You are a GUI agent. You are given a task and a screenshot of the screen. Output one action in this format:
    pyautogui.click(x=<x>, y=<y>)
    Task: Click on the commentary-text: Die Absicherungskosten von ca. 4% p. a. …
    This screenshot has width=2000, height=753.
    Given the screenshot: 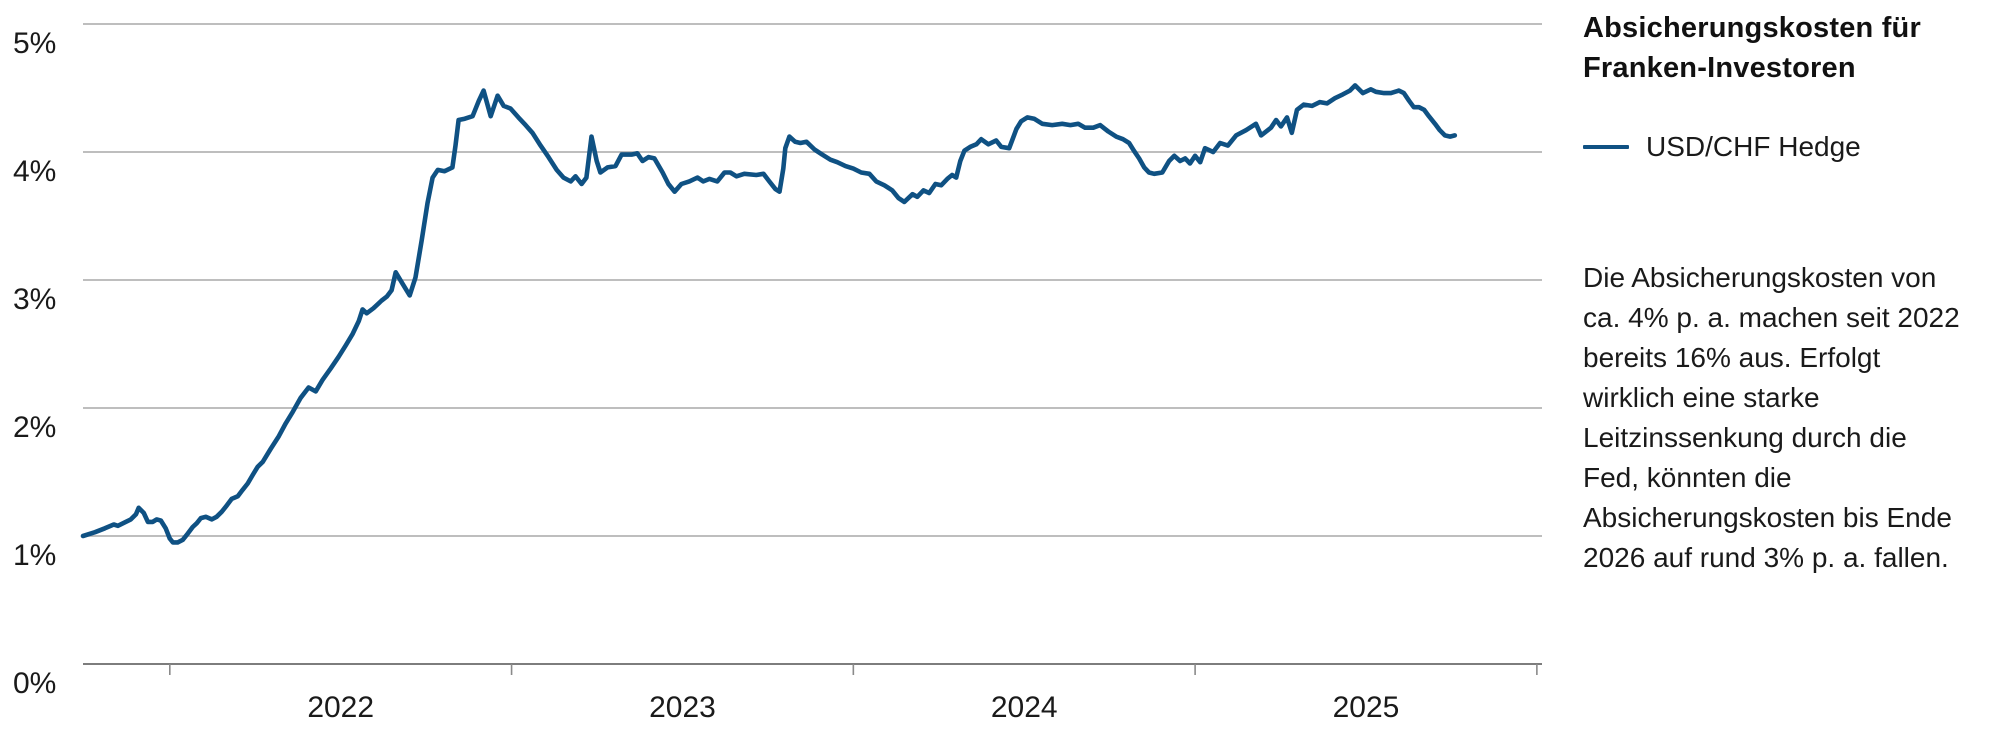 What is the action you would take?
    pyautogui.click(x=1771, y=417)
    